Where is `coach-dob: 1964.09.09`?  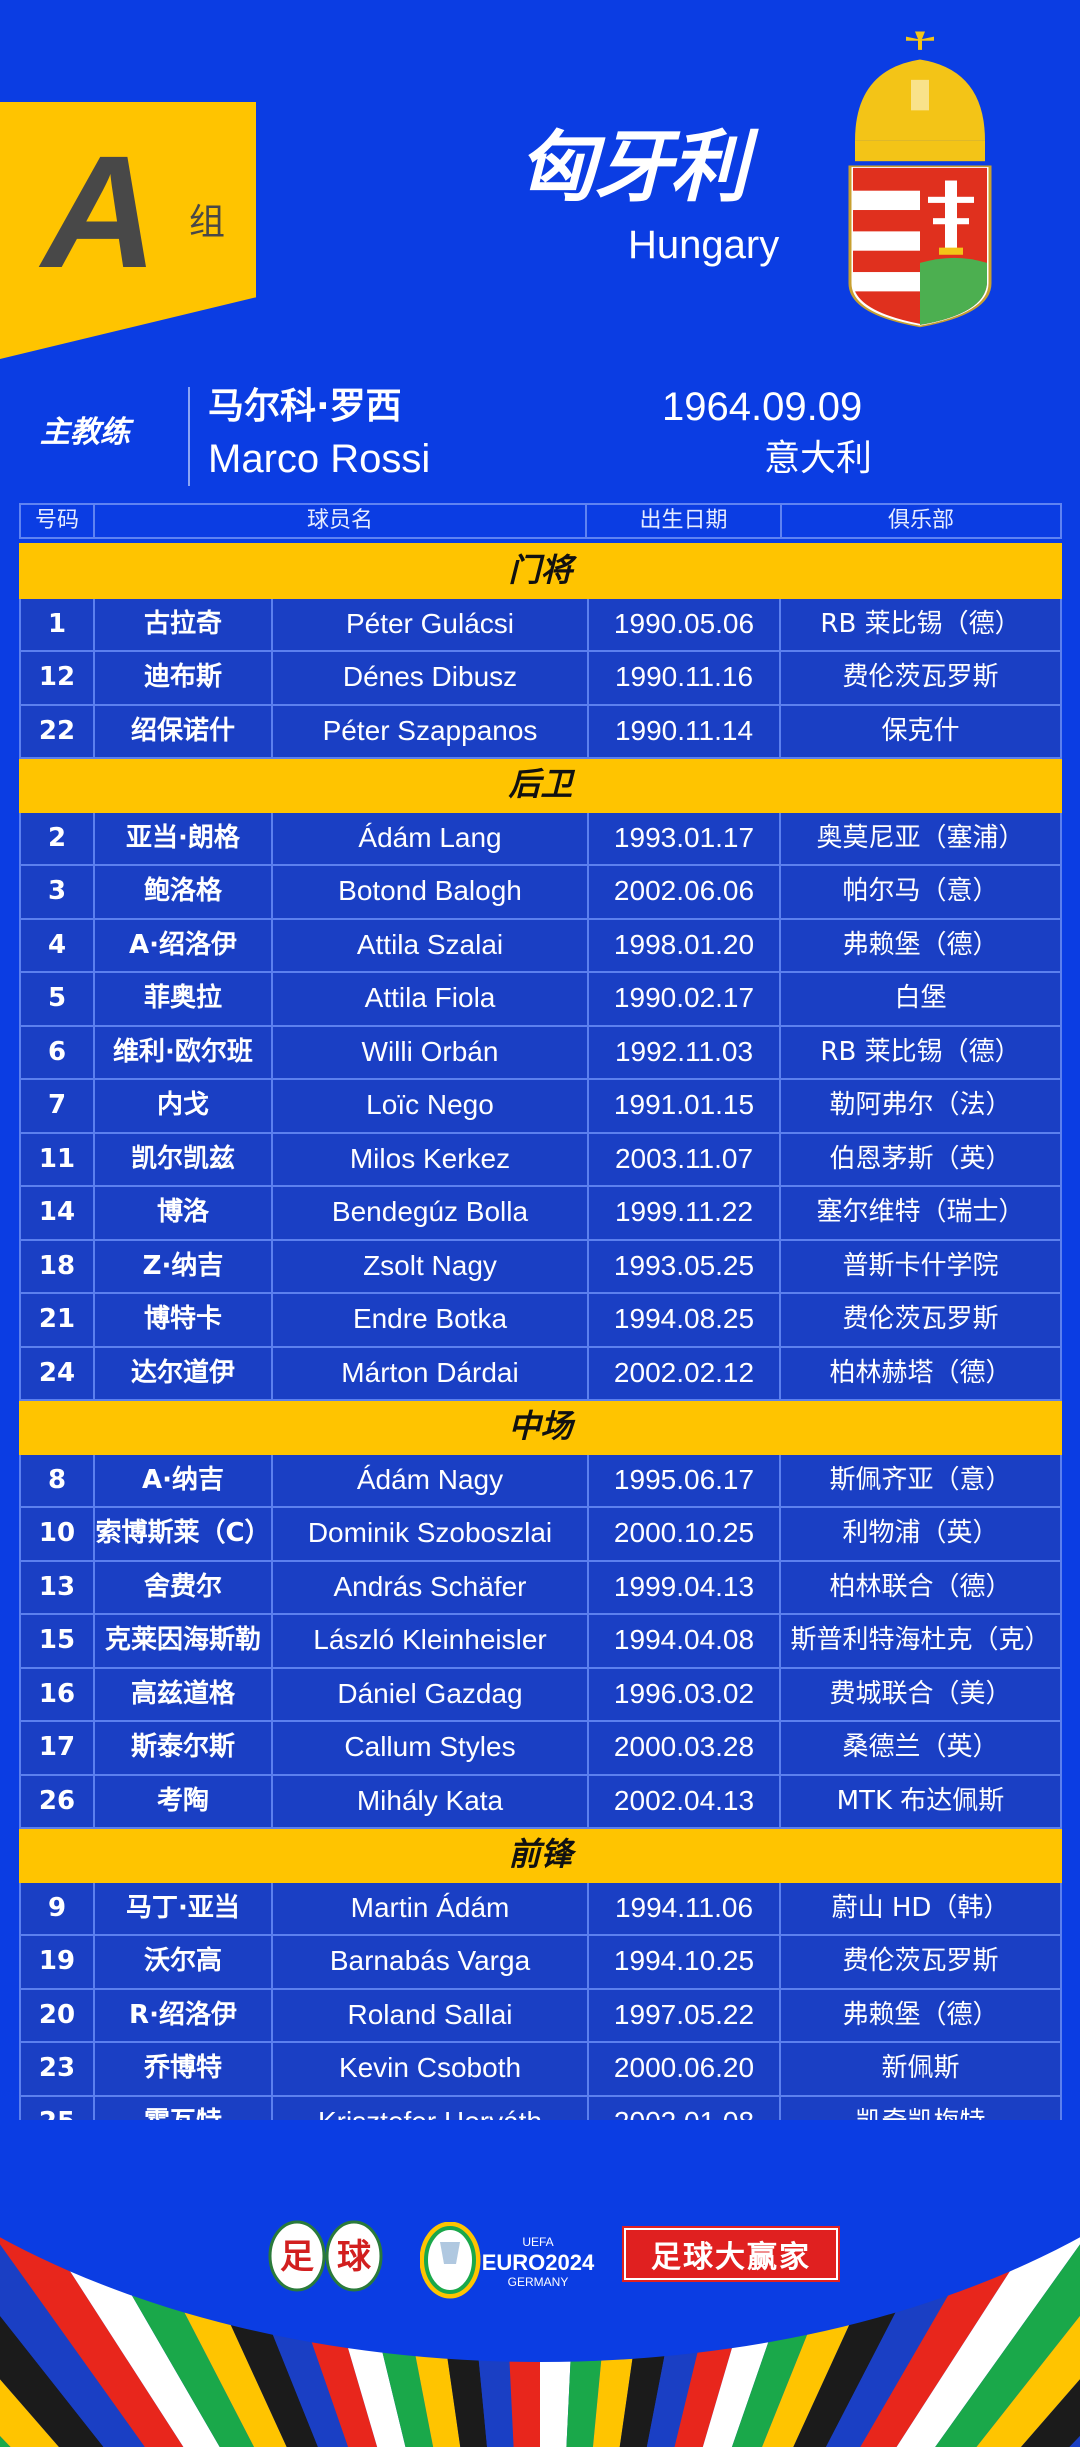 coach-dob: 1964.09.09 is located at coordinates (762, 407).